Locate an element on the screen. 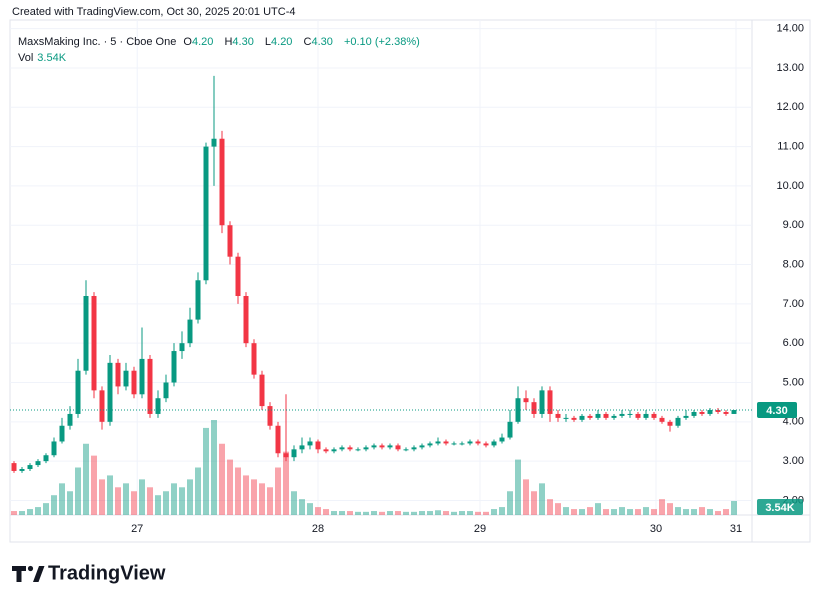 The image size is (821, 603). last-price-badge is located at coordinates (777, 410).